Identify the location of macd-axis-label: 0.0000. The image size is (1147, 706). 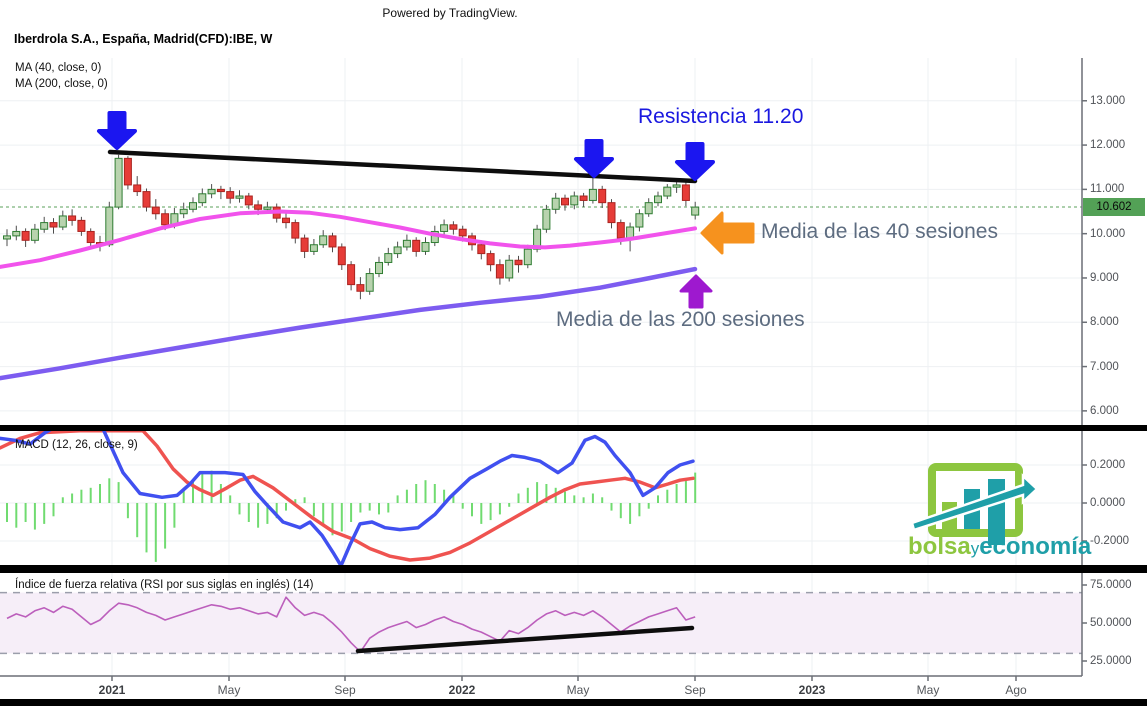
(1108, 503).